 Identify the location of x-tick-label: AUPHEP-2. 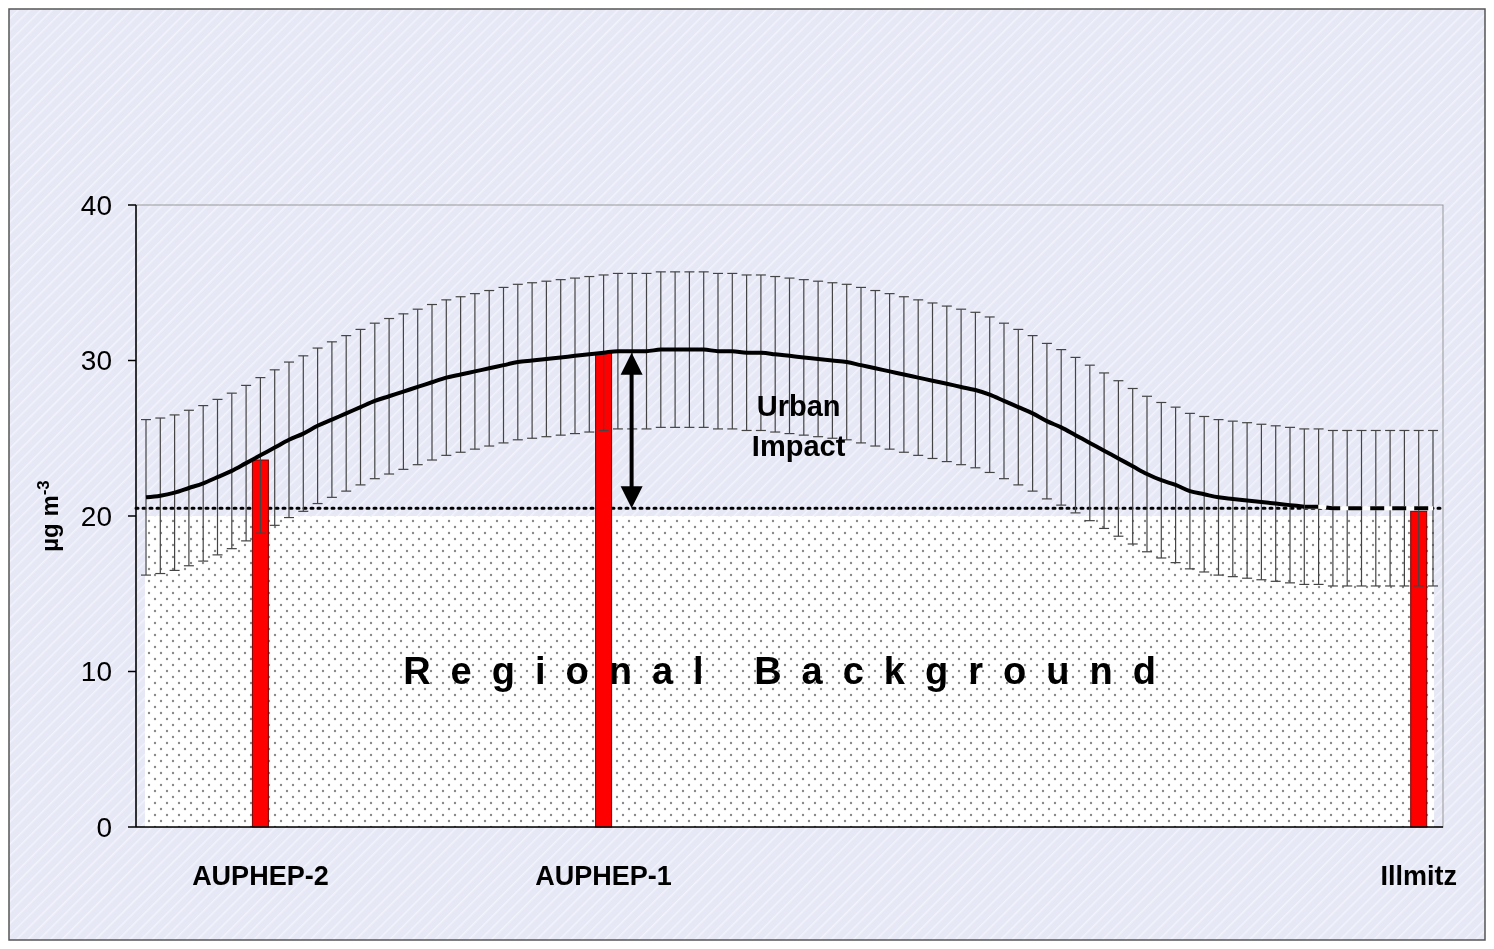
(260, 876).